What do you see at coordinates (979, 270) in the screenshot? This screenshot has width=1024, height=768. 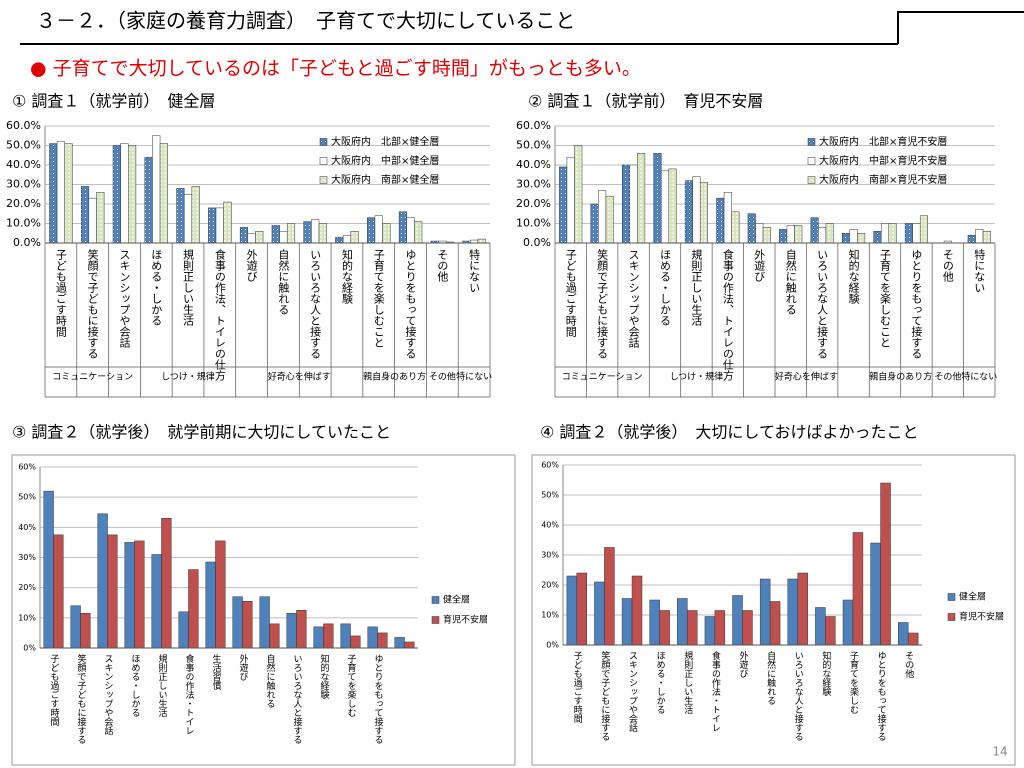 I see `x-tick-label: 特にない` at bounding box center [979, 270].